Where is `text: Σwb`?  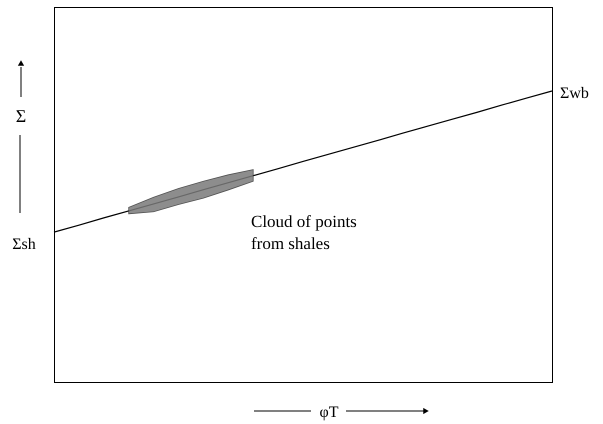
text: Σwb is located at coordinates (574, 93).